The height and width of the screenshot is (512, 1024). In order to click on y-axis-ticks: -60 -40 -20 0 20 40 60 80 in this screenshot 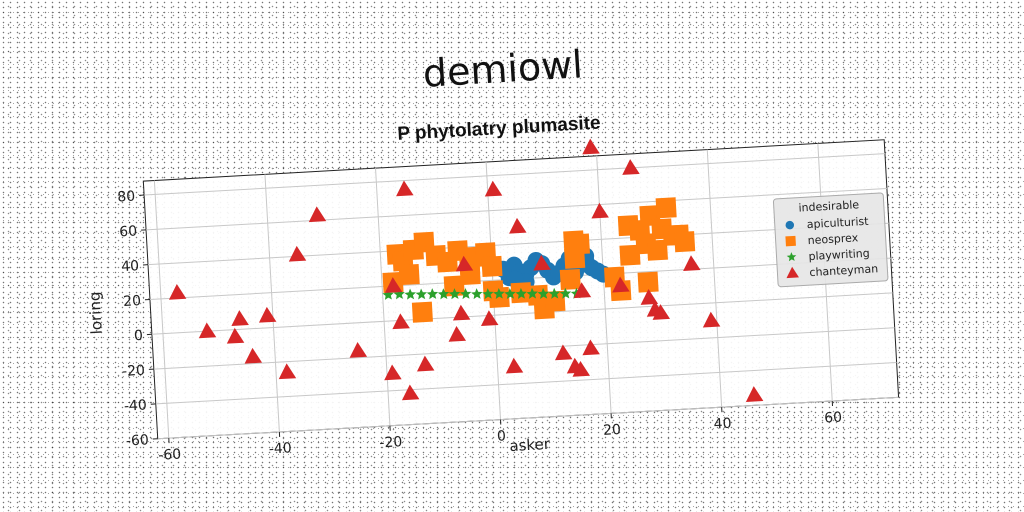, I will do `click(137, 319)`.